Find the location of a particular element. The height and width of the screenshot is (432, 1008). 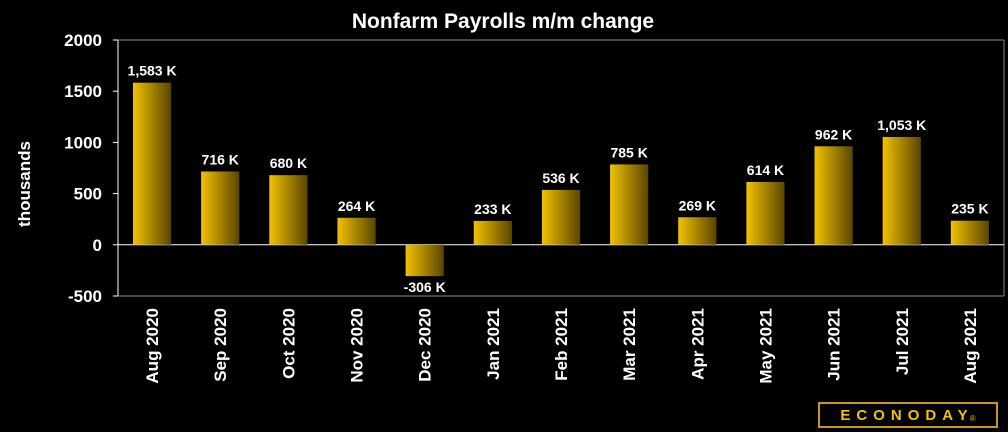

data-label: 680 K is located at coordinates (288, 163).